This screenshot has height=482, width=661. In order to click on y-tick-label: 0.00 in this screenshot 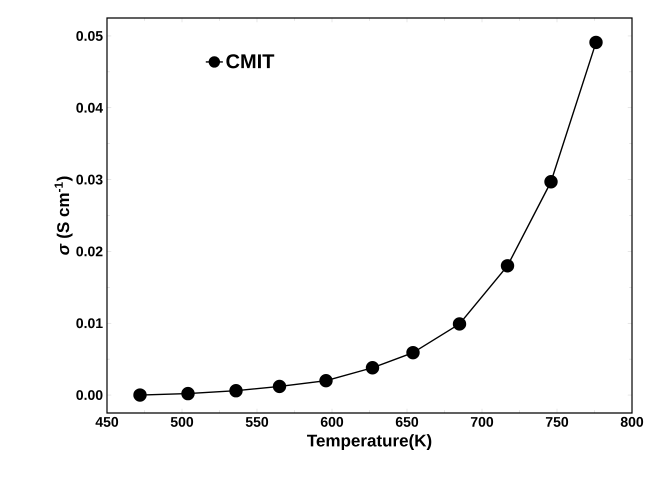, I will do `click(89, 395)`.